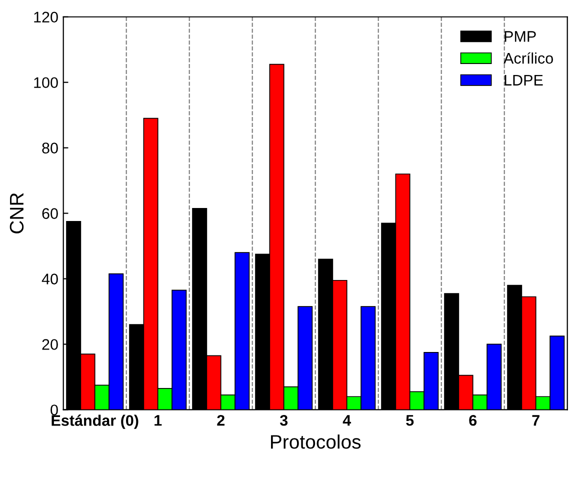 The height and width of the screenshot is (482, 576). I want to click on x-tick-label: 7, so click(536, 420).